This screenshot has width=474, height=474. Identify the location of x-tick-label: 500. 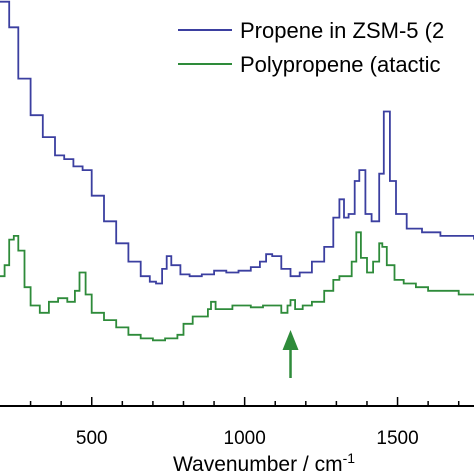
(92, 438).